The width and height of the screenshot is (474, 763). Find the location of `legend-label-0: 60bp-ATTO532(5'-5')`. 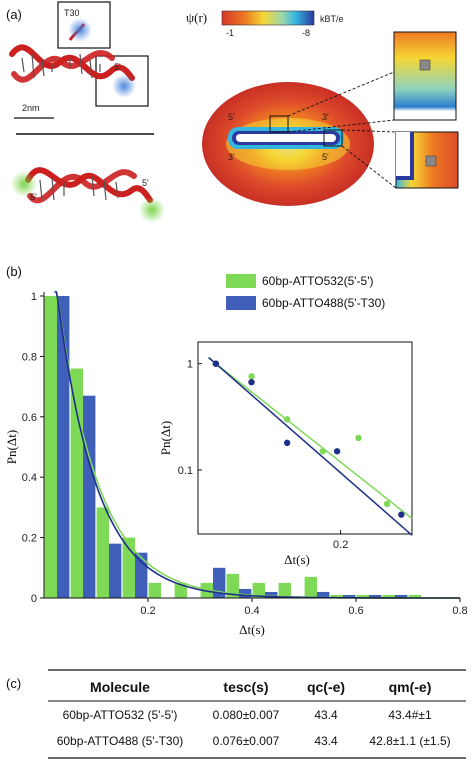

legend-label-0: 60bp-ATTO532(5'-5') is located at coordinates (318, 281).